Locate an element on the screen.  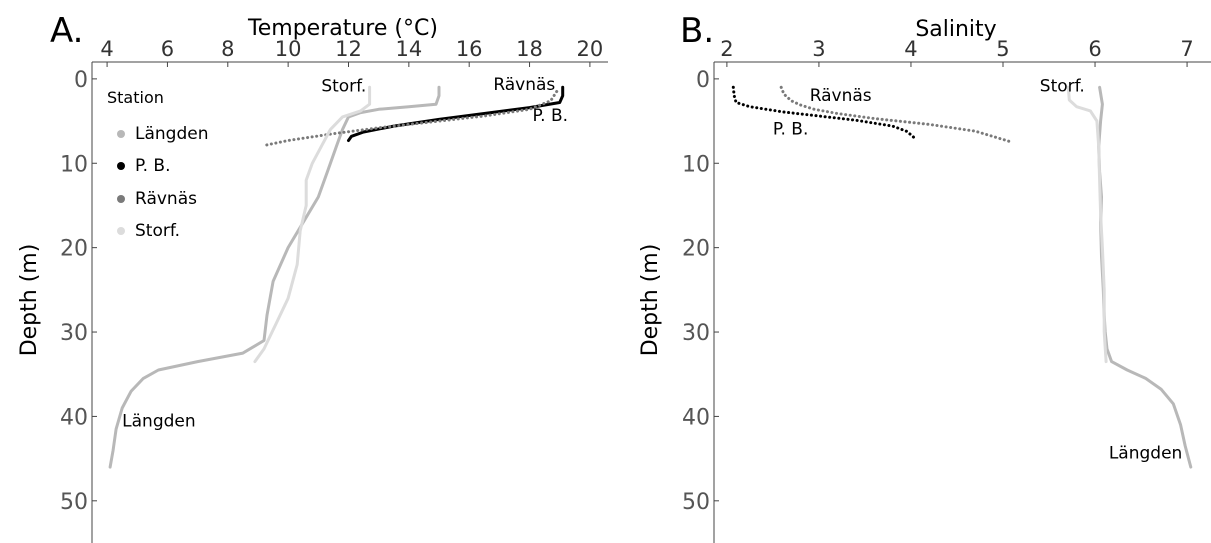
temperature-y-tick-label: 50 is located at coordinates (74, 502).